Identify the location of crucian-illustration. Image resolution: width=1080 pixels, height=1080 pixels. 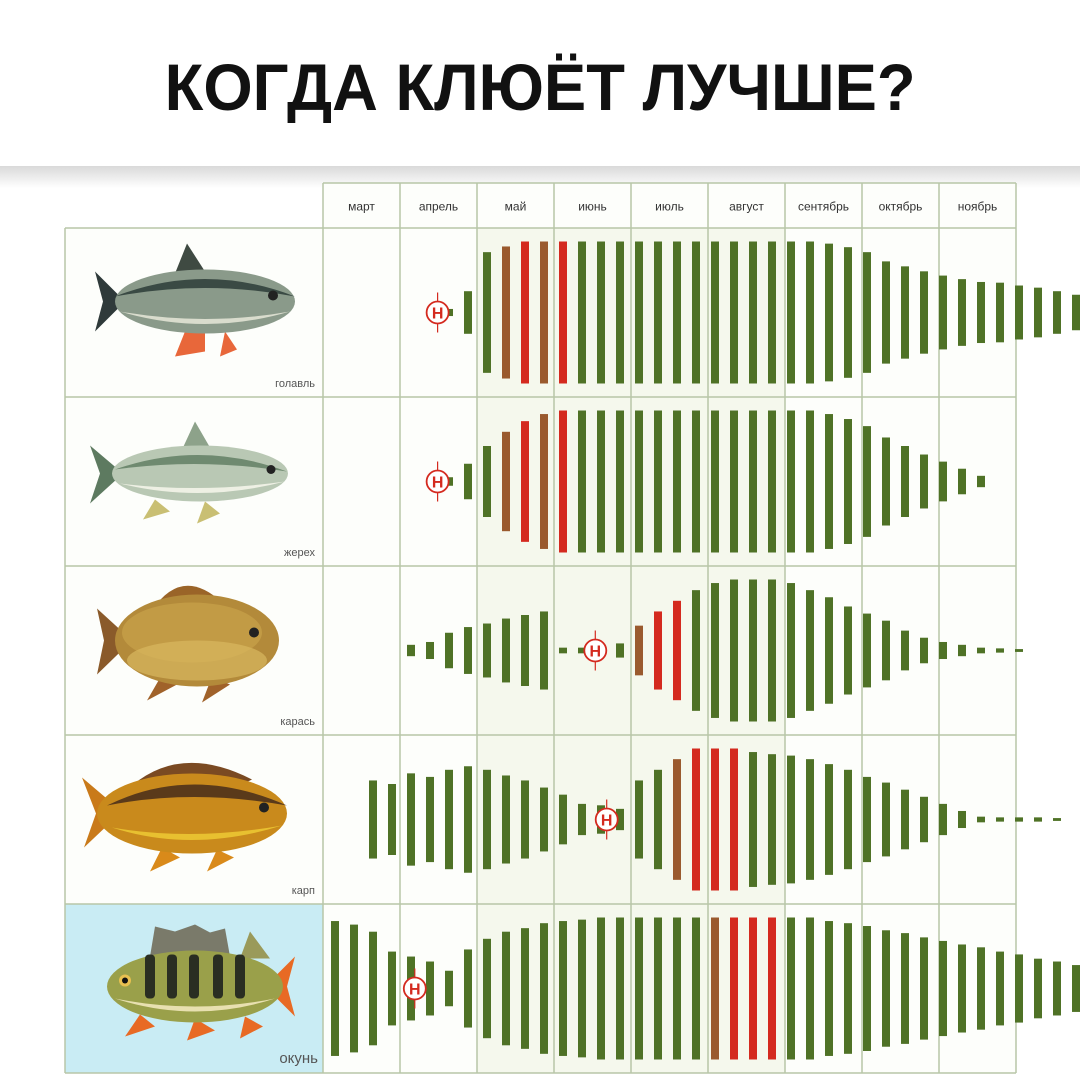
(188, 644).